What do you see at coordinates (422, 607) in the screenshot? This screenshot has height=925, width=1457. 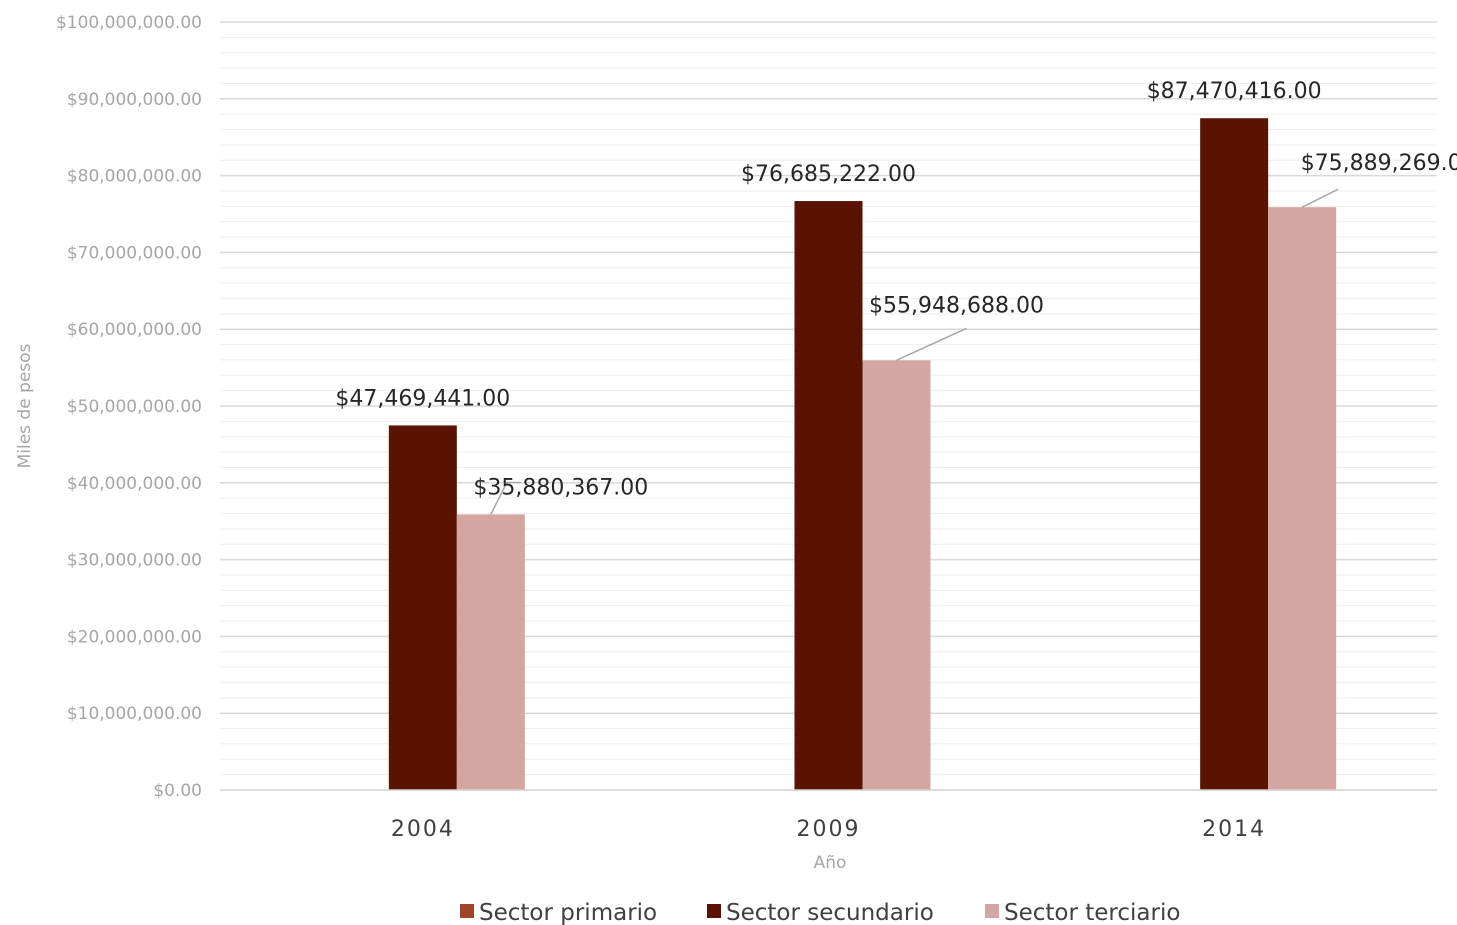 I see `bar-sector-secundario-2004` at bounding box center [422, 607].